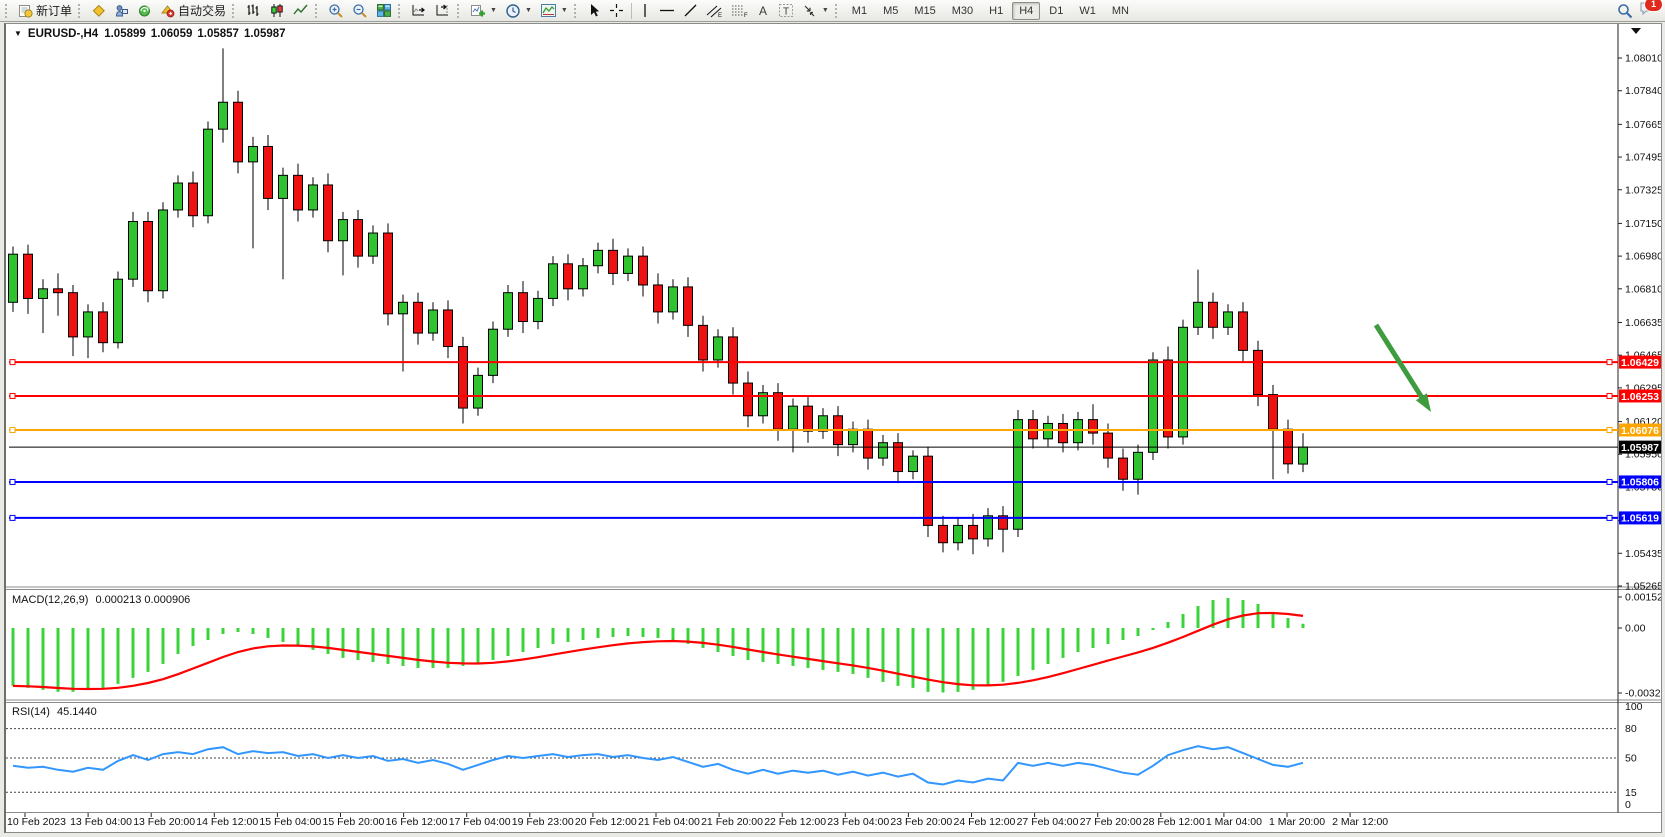 This screenshot has height=837, width=1665. What do you see at coordinates (1056, 10) in the screenshot?
I see `timeframe-button-d1: D1` at bounding box center [1056, 10].